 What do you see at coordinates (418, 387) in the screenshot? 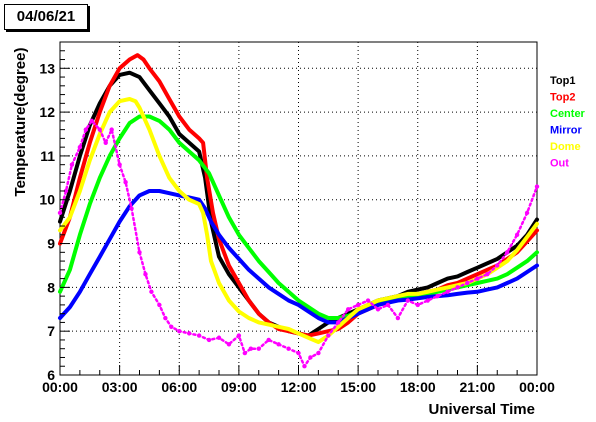
I see `x-tick-label: 18:00` at bounding box center [418, 387].